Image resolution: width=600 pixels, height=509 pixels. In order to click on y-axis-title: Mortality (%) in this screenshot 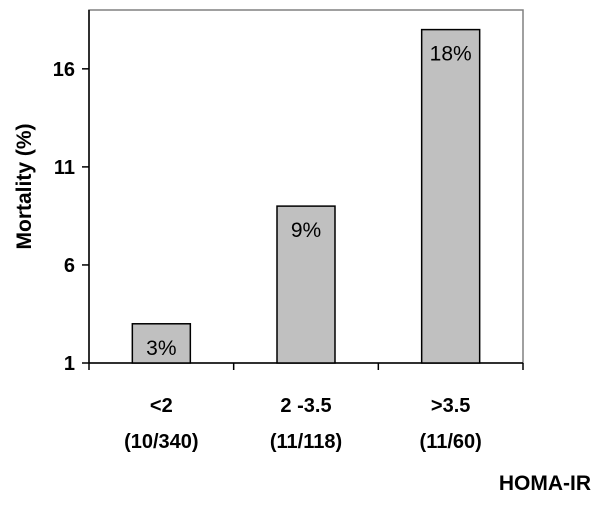, I will do `click(24, 187)`.